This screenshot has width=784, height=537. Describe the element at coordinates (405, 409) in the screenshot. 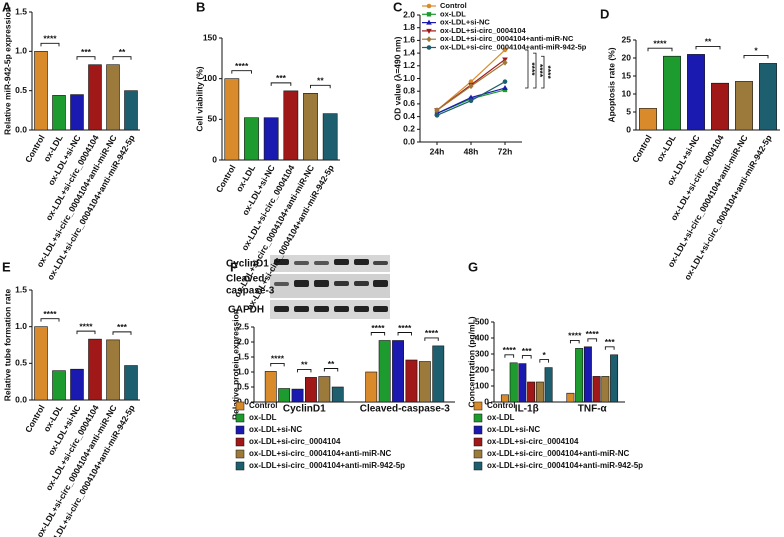

I see `x-tick-label: Cleaved-caspase-3` at that location.